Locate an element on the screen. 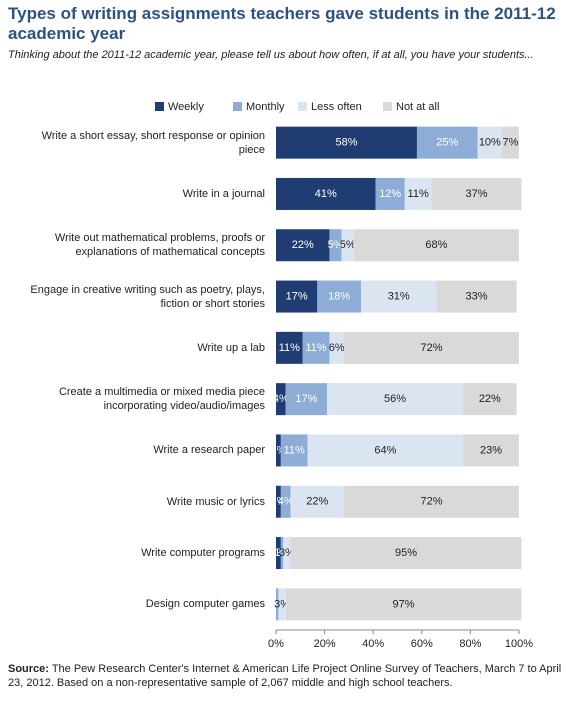  value-label: 33% is located at coordinates (476, 296).